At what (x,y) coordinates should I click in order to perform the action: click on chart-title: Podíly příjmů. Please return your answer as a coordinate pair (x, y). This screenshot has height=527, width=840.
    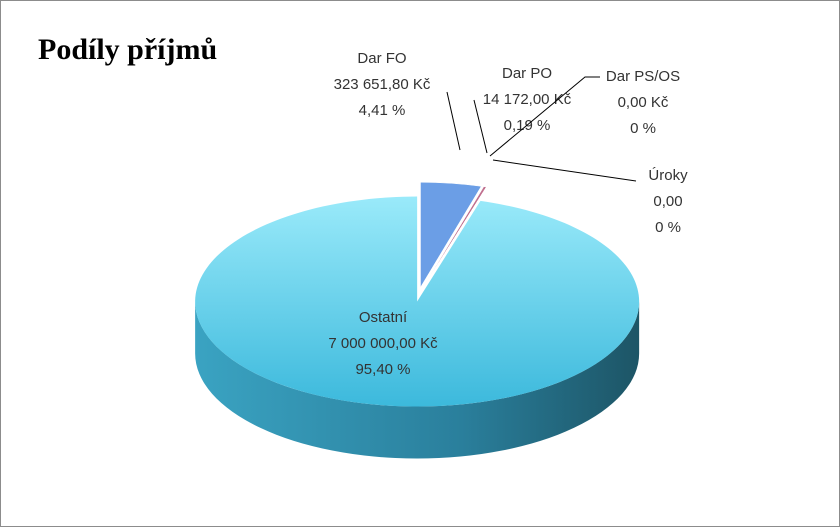
    Looking at the image, I should click on (127, 49).